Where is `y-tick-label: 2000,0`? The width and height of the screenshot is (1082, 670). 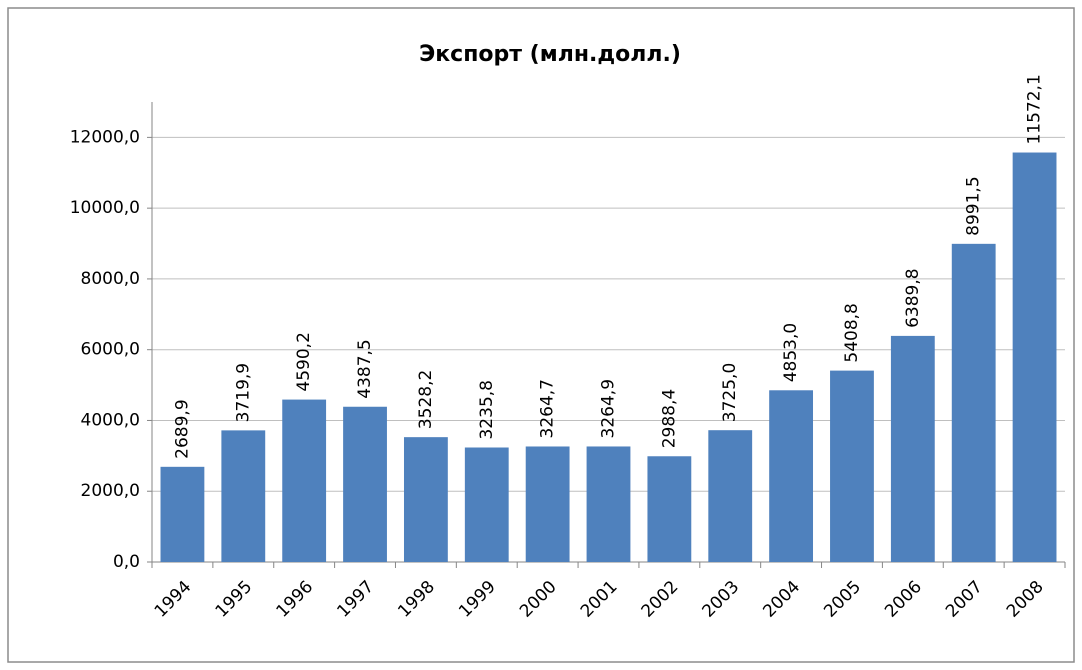 y-tick-label: 2000,0 is located at coordinates (110, 491).